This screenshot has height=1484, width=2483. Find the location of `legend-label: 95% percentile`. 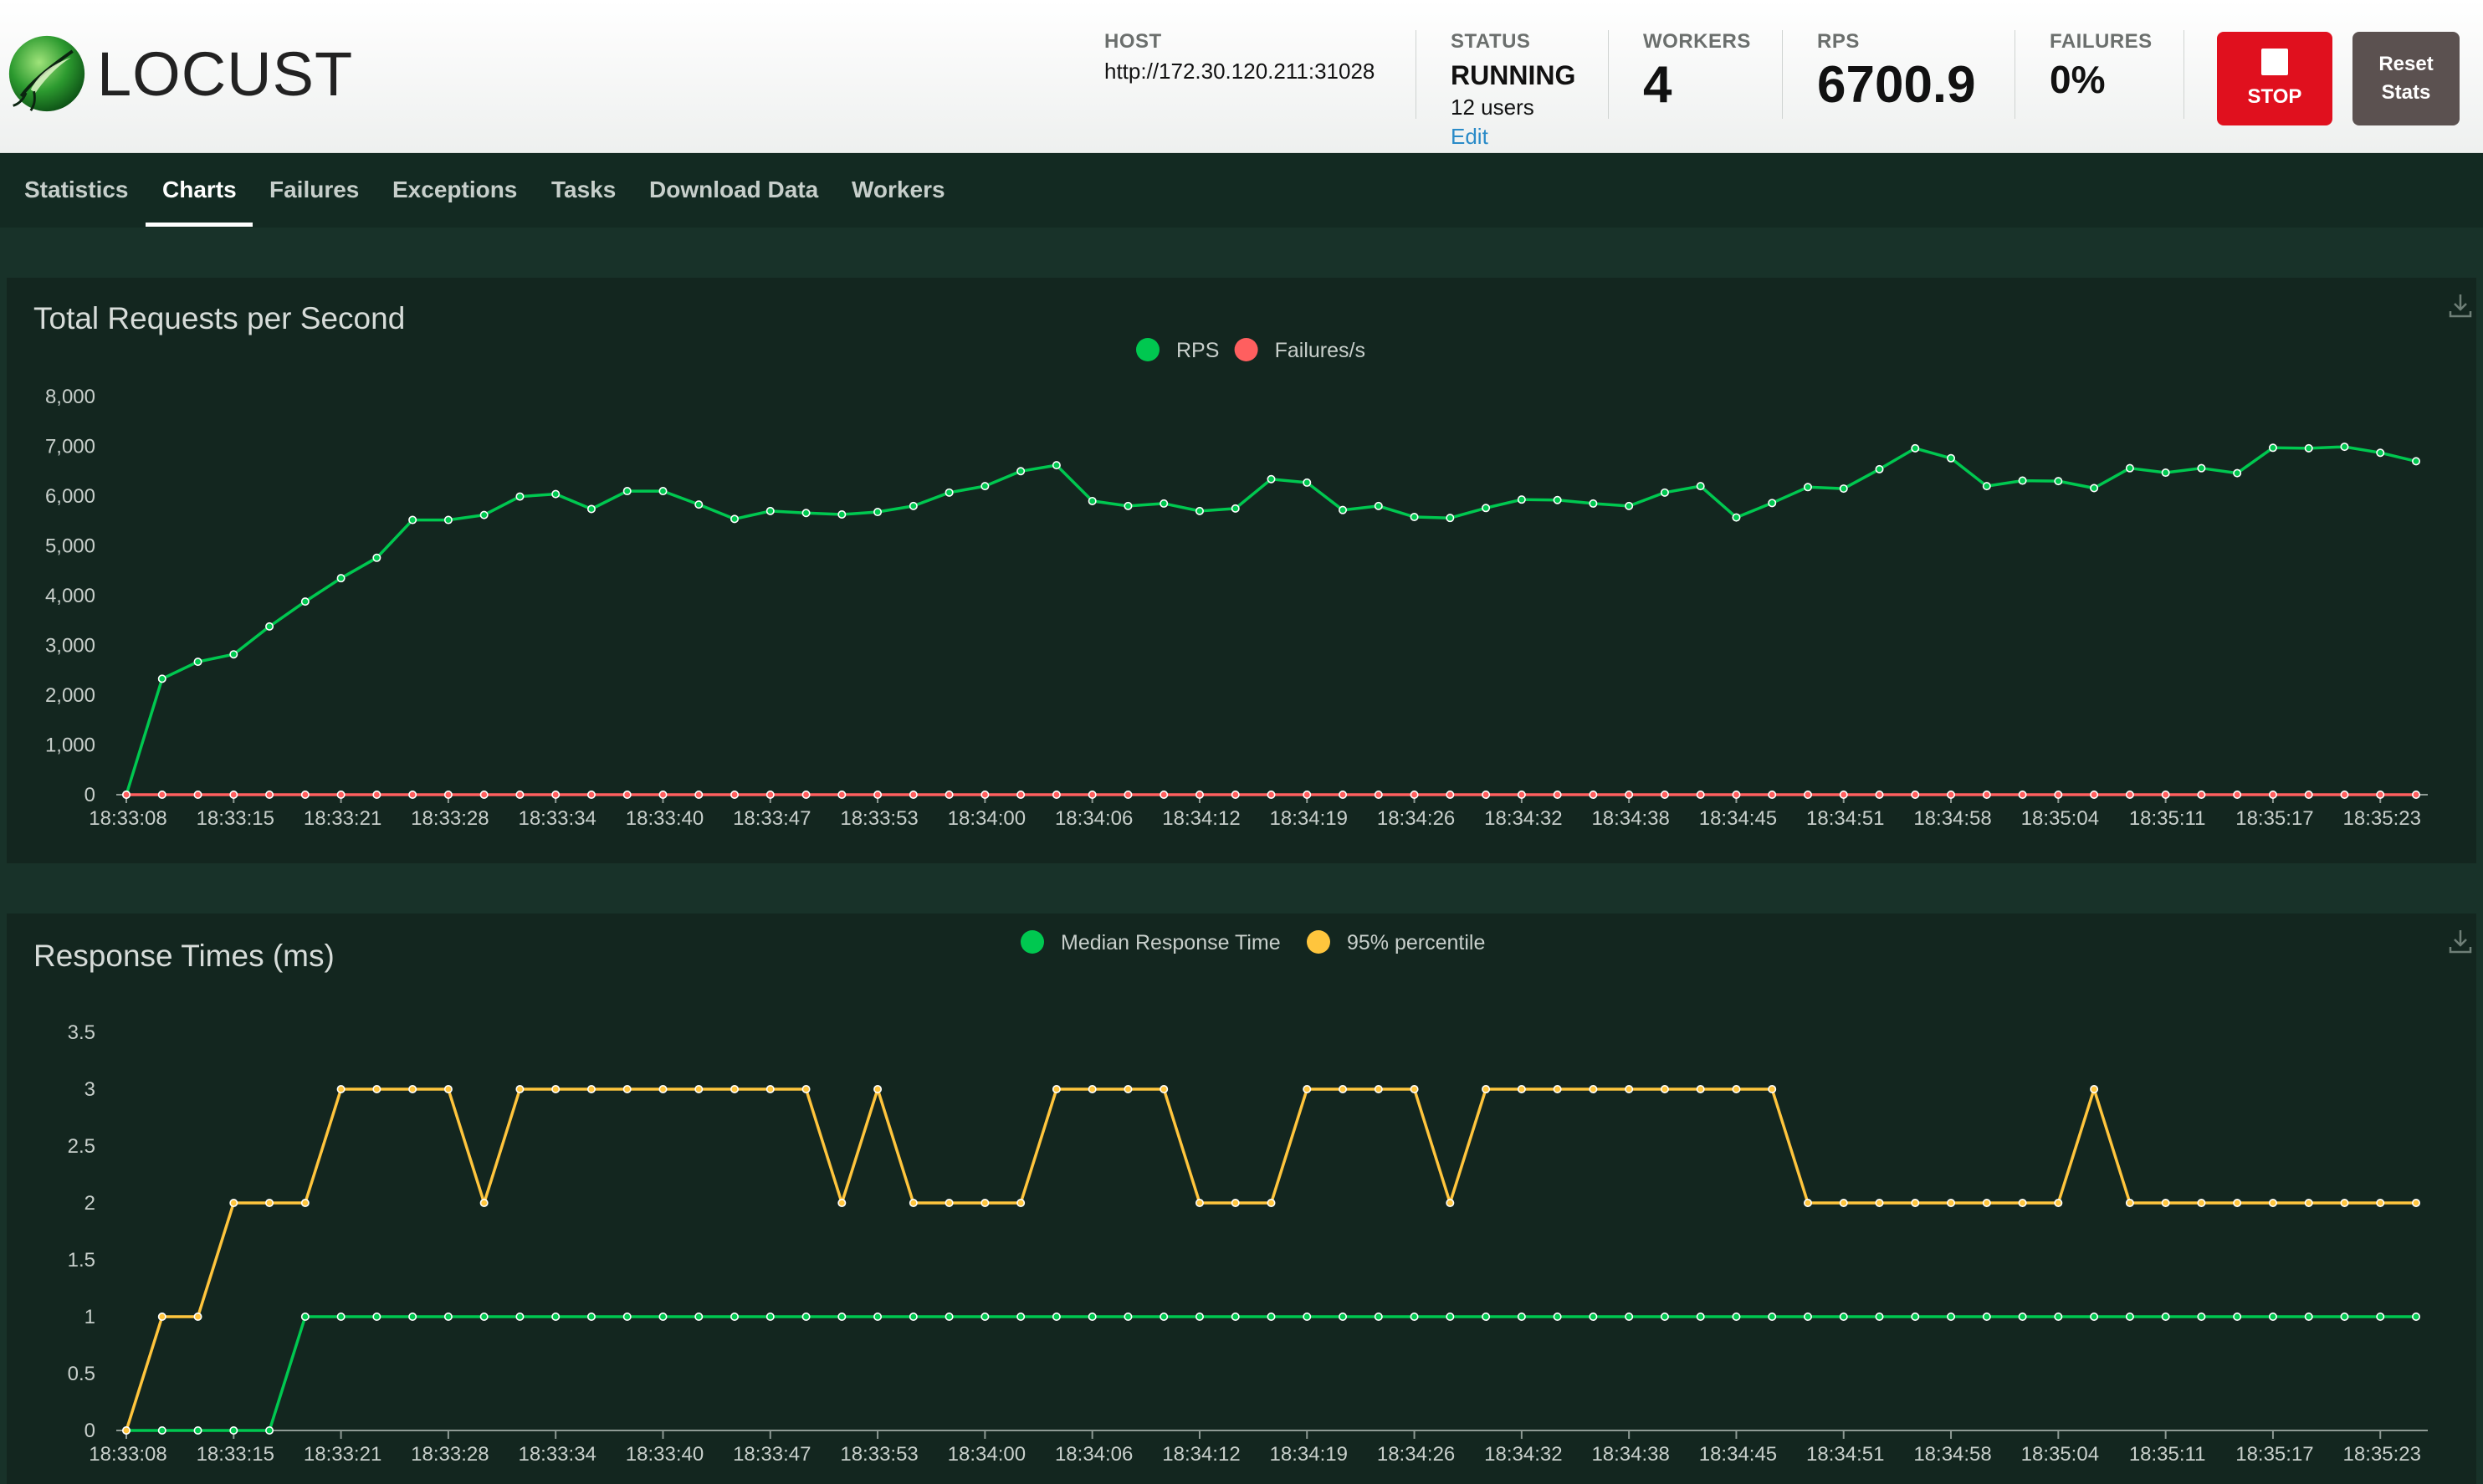

legend-label: 95% percentile is located at coordinates (1416, 942).